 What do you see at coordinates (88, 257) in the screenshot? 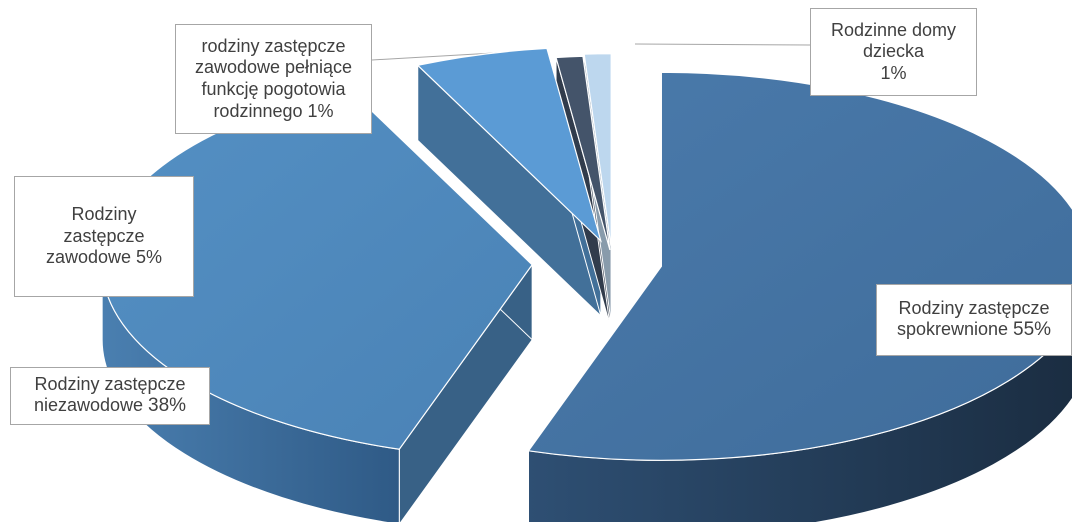
I see `data-label-name: zawodowe` at bounding box center [88, 257].